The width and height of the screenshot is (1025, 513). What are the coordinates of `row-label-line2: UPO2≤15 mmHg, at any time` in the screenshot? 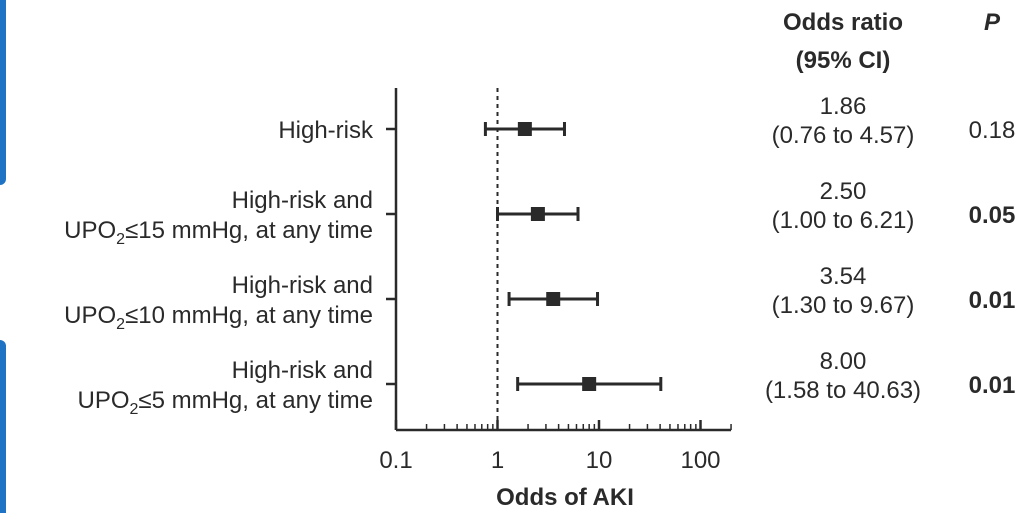 It's located at (218, 232).